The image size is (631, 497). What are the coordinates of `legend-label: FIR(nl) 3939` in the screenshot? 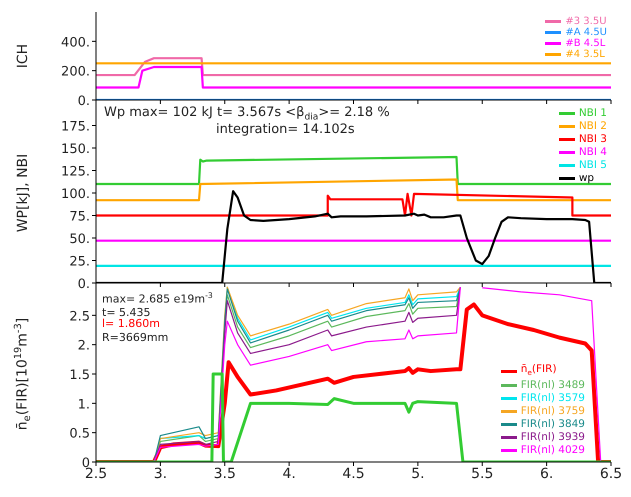 It's located at (552, 437).